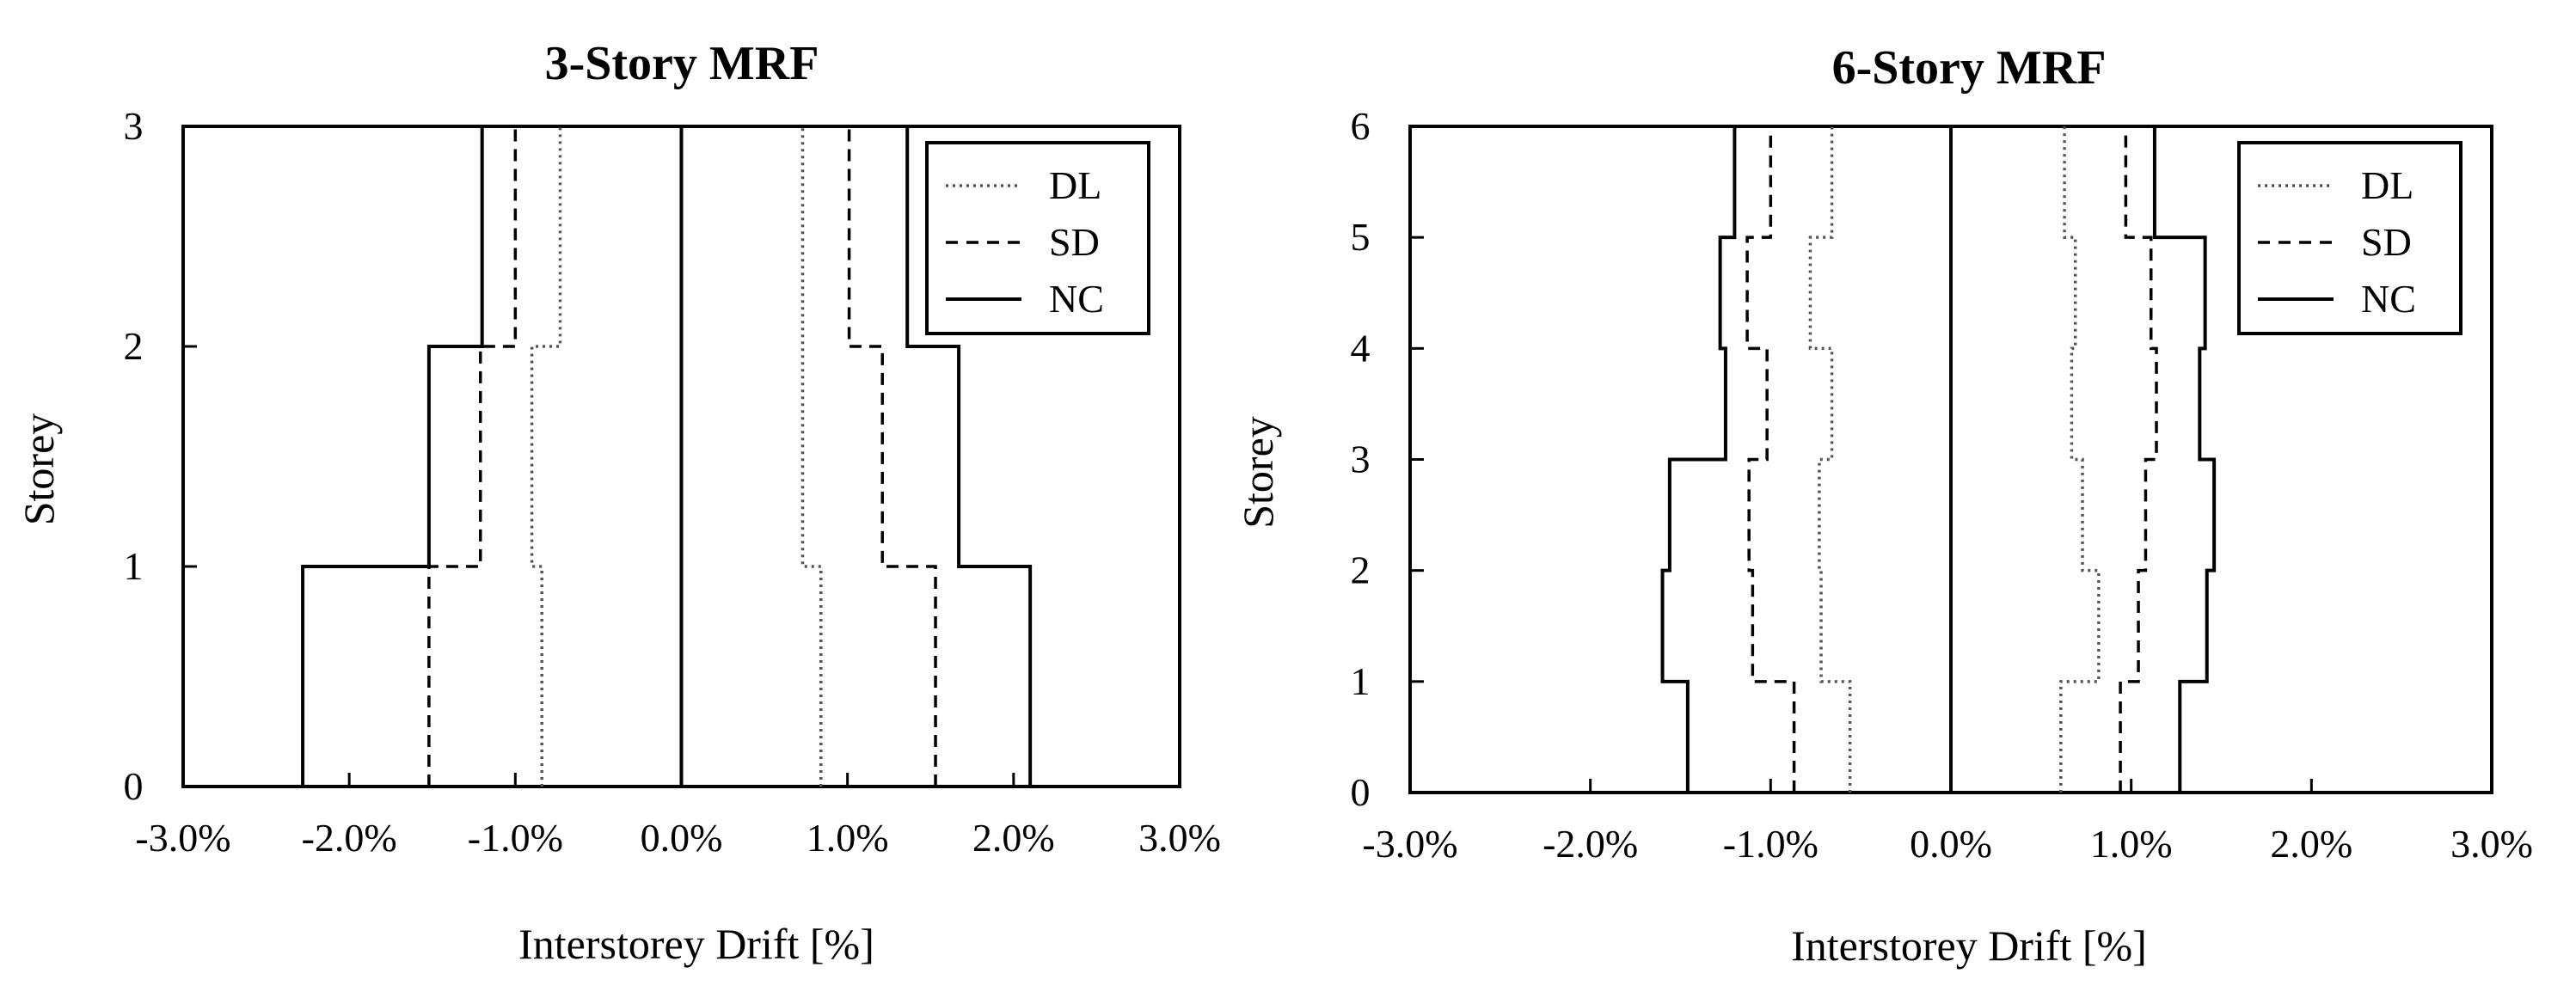 Image resolution: width=2576 pixels, height=1004 pixels. Describe the element at coordinates (682, 63) in the screenshot. I see `chart-title: 3-Story MRF` at that location.